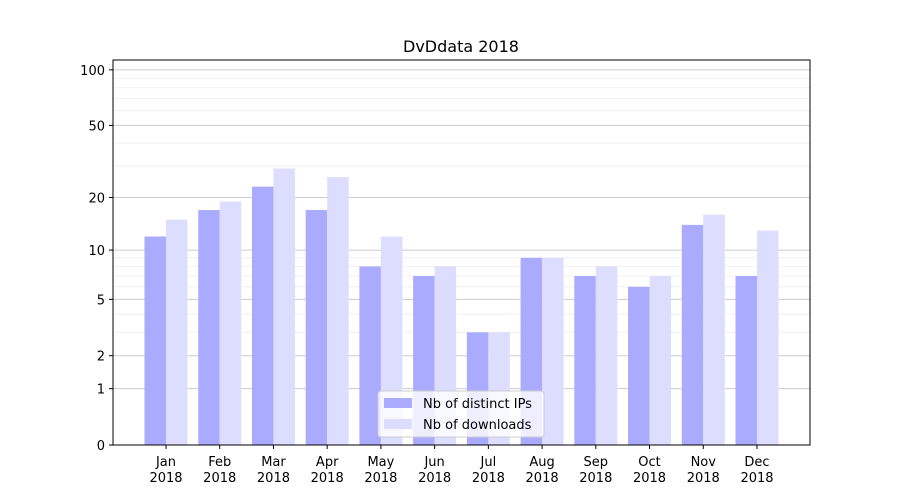 The height and width of the screenshot is (500, 900). Describe the element at coordinates (488, 470) in the screenshot. I see `x-tick-label: Jul 2018` at that location.